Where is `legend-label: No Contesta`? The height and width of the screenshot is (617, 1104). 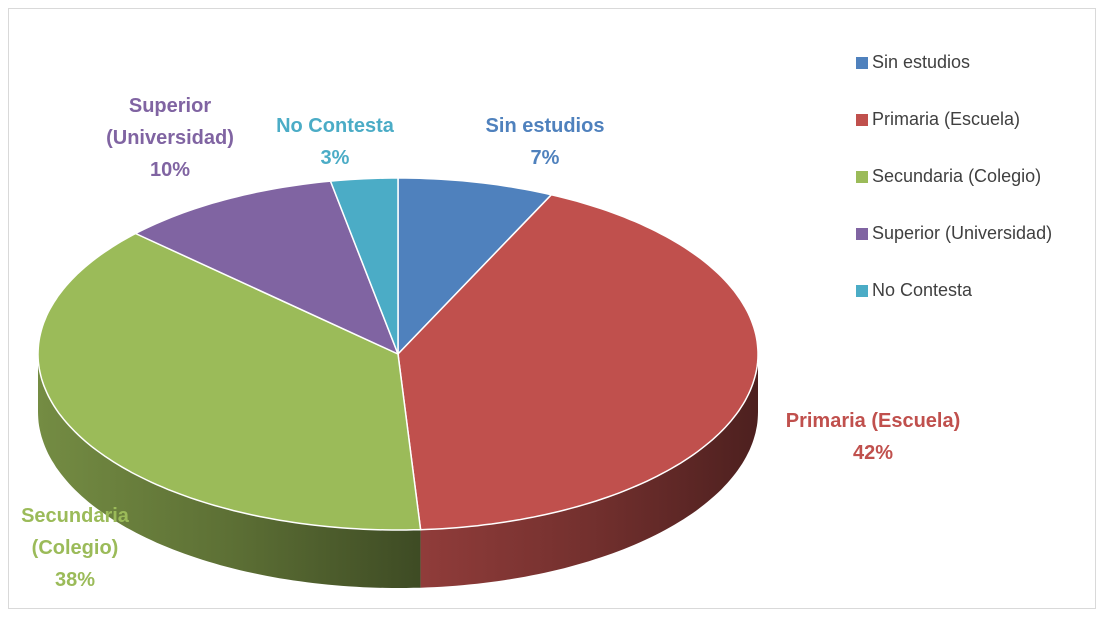 legend-label: No Contesta is located at coordinates (922, 290).